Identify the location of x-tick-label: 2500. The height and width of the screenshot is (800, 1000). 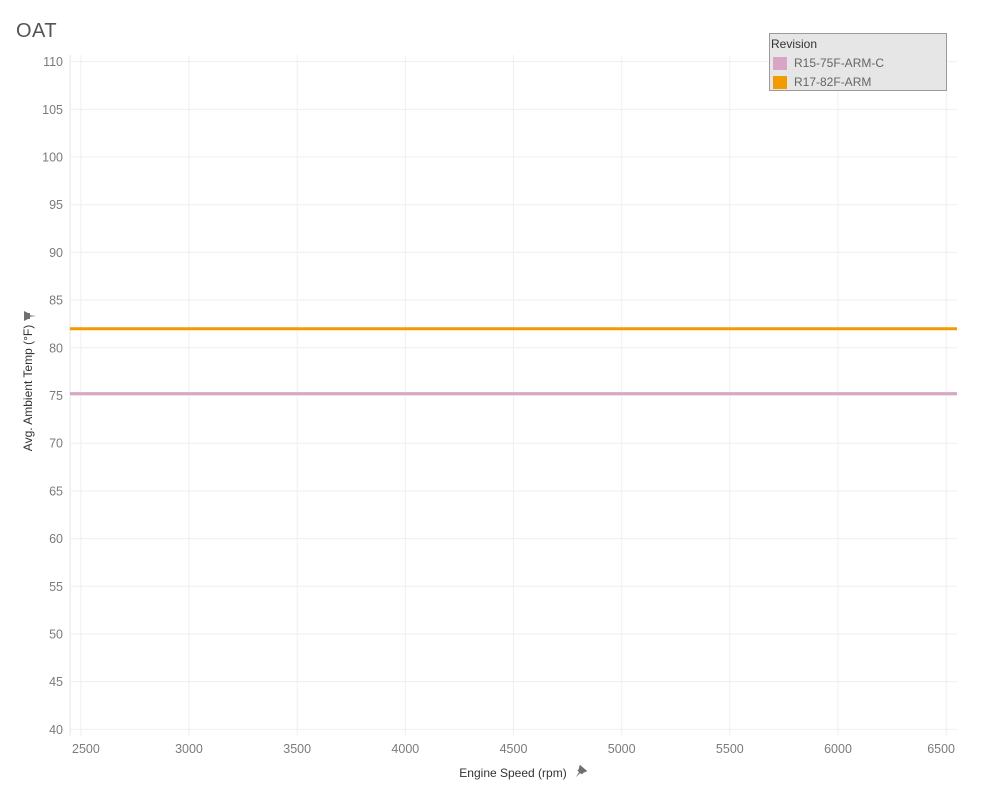
(86, 749).